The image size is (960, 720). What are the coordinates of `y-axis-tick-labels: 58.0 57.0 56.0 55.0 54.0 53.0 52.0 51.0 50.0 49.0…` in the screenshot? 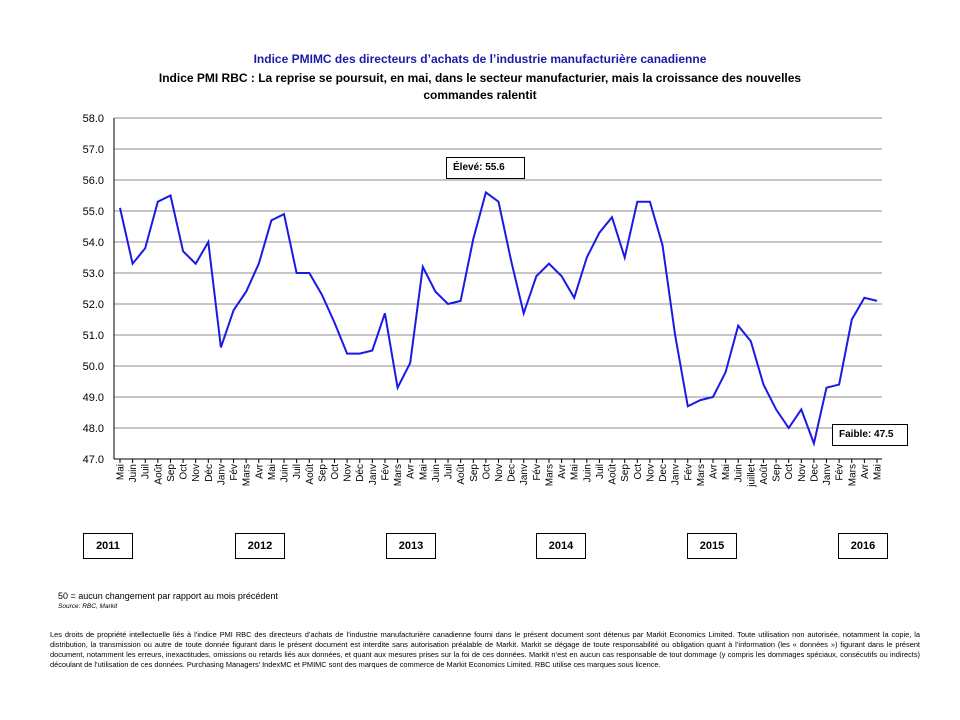 It's located at (93, 289).